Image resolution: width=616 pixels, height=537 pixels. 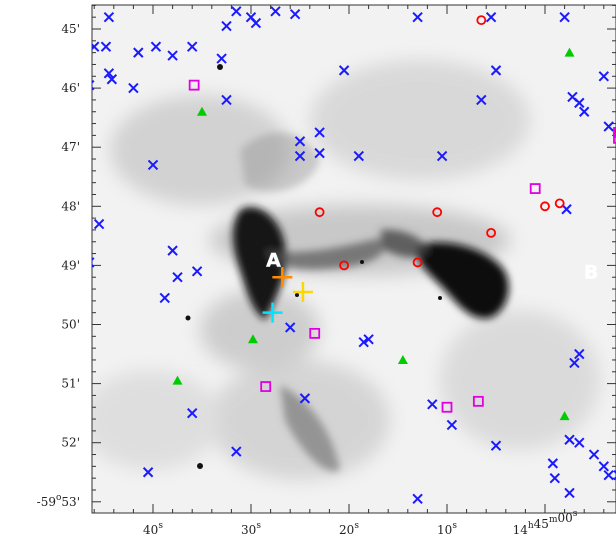 What do you see at coordinates (70, 325) in the screenshot?
I see `y-tick-label: 50'` at bounding box center [70, 325].